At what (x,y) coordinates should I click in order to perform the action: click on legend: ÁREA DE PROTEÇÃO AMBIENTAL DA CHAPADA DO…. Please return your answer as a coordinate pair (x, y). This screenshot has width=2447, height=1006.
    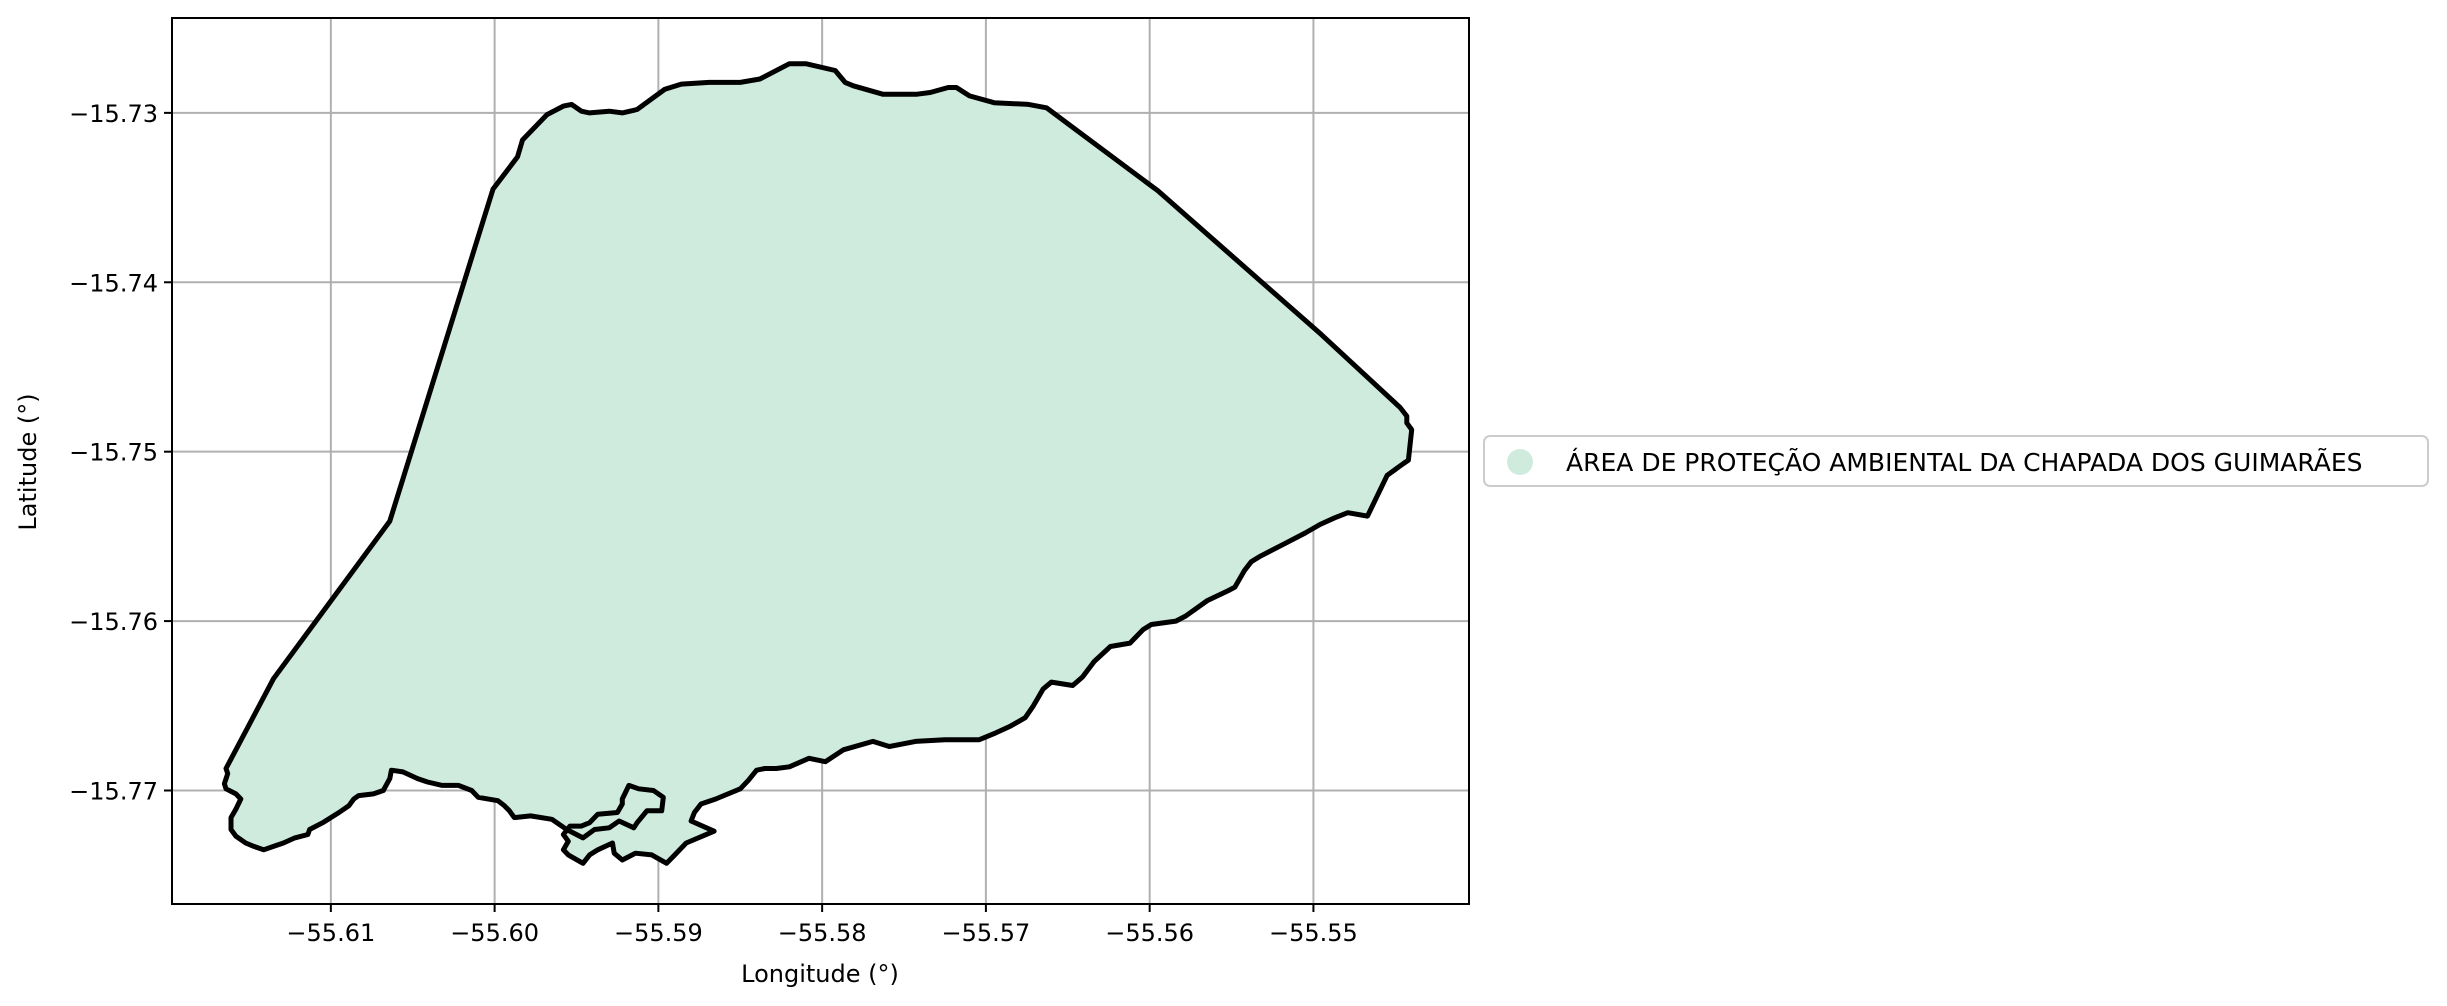
    Looking at the image, I should click on (1956, 461).